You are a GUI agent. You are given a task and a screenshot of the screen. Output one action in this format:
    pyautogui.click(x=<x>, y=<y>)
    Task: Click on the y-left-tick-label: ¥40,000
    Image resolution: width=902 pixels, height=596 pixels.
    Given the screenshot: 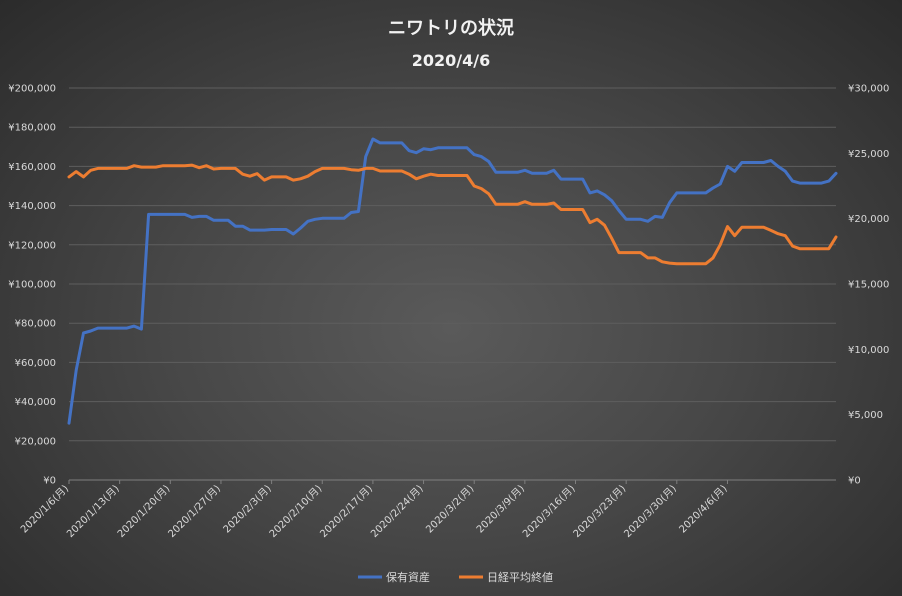 What is the action you would take?
    pyautogui.click(x=35, y=402)
    